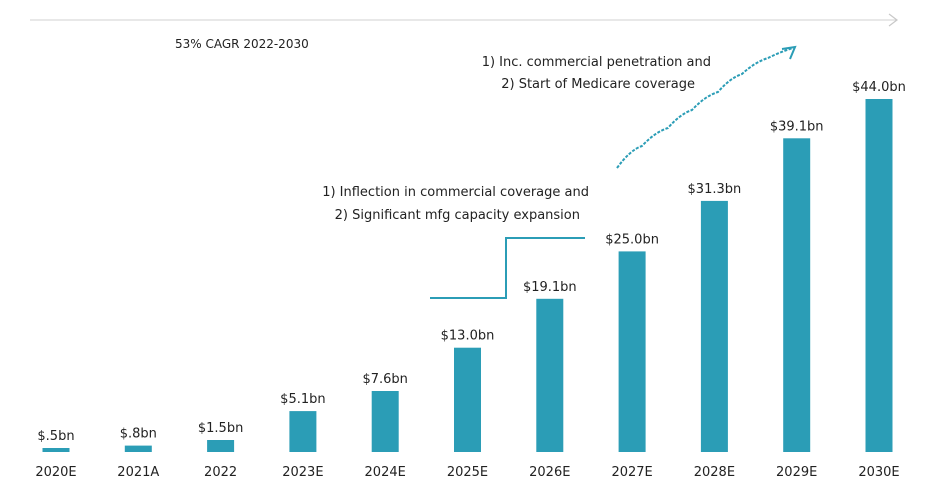 This screenshot has height=494, width=935. I want to click on value-label-2029E: $39.1bn, so click(797, 126).